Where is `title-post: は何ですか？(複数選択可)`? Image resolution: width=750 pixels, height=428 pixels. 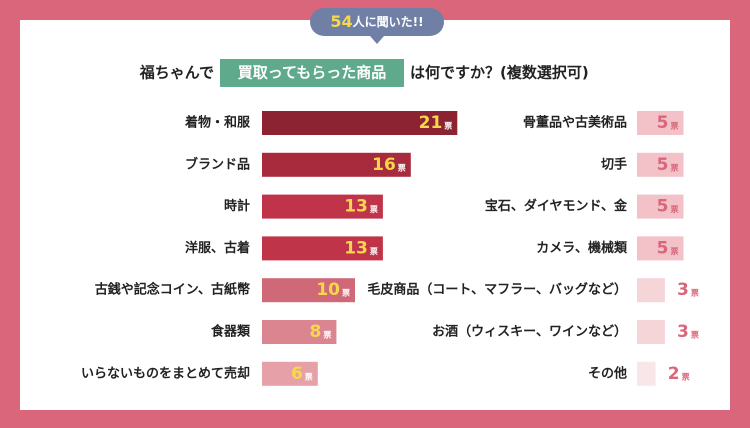
title-post: は何ですか？(複数選択可) is located at coordinates (499, 73).